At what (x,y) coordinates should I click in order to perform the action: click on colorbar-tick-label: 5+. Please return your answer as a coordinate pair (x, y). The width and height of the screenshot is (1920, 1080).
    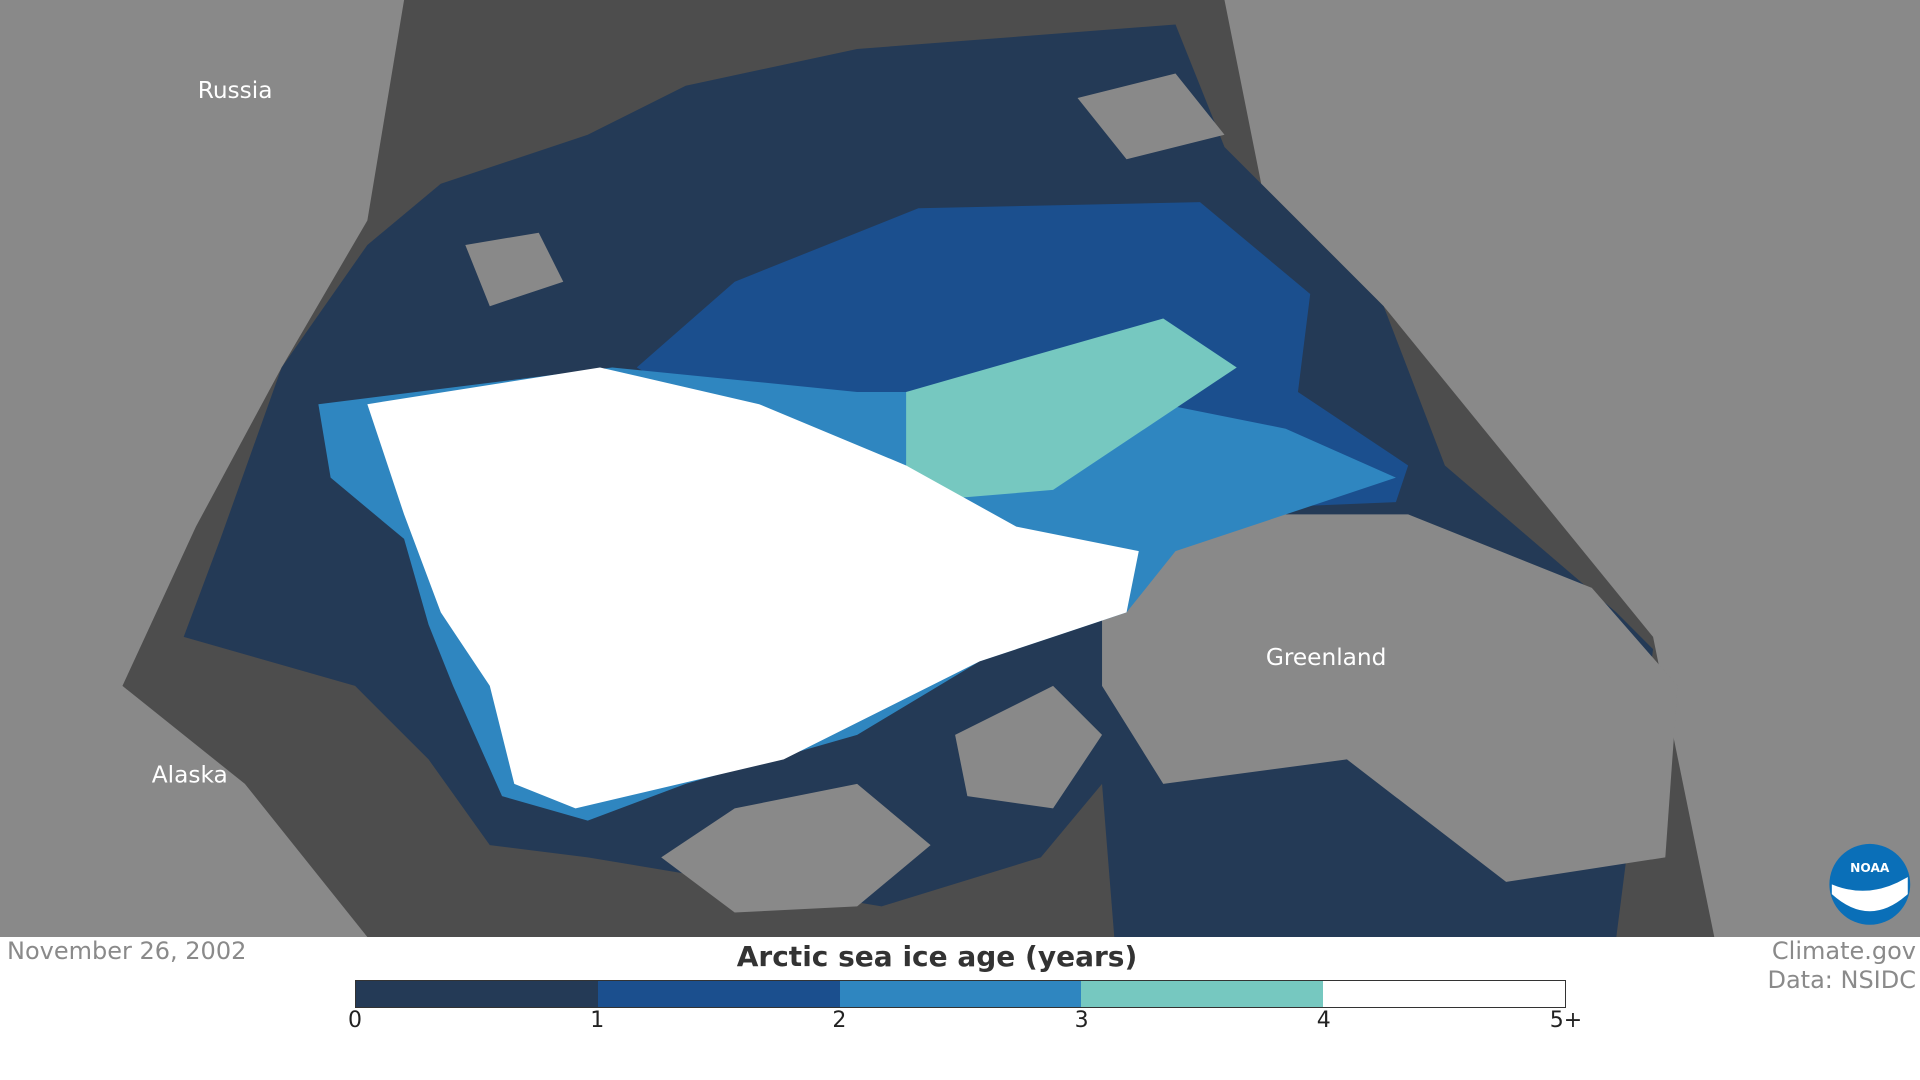
    Looking at the image, I should click on (1566, 1020).